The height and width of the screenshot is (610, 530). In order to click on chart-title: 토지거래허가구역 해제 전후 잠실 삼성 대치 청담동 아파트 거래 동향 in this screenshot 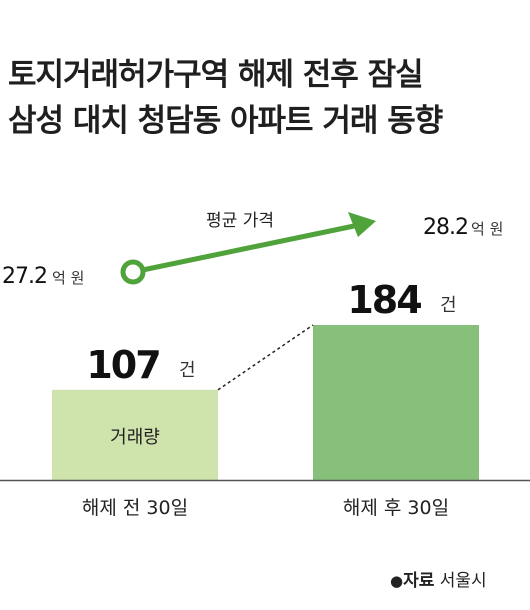, I will do `click(265, 98)`.